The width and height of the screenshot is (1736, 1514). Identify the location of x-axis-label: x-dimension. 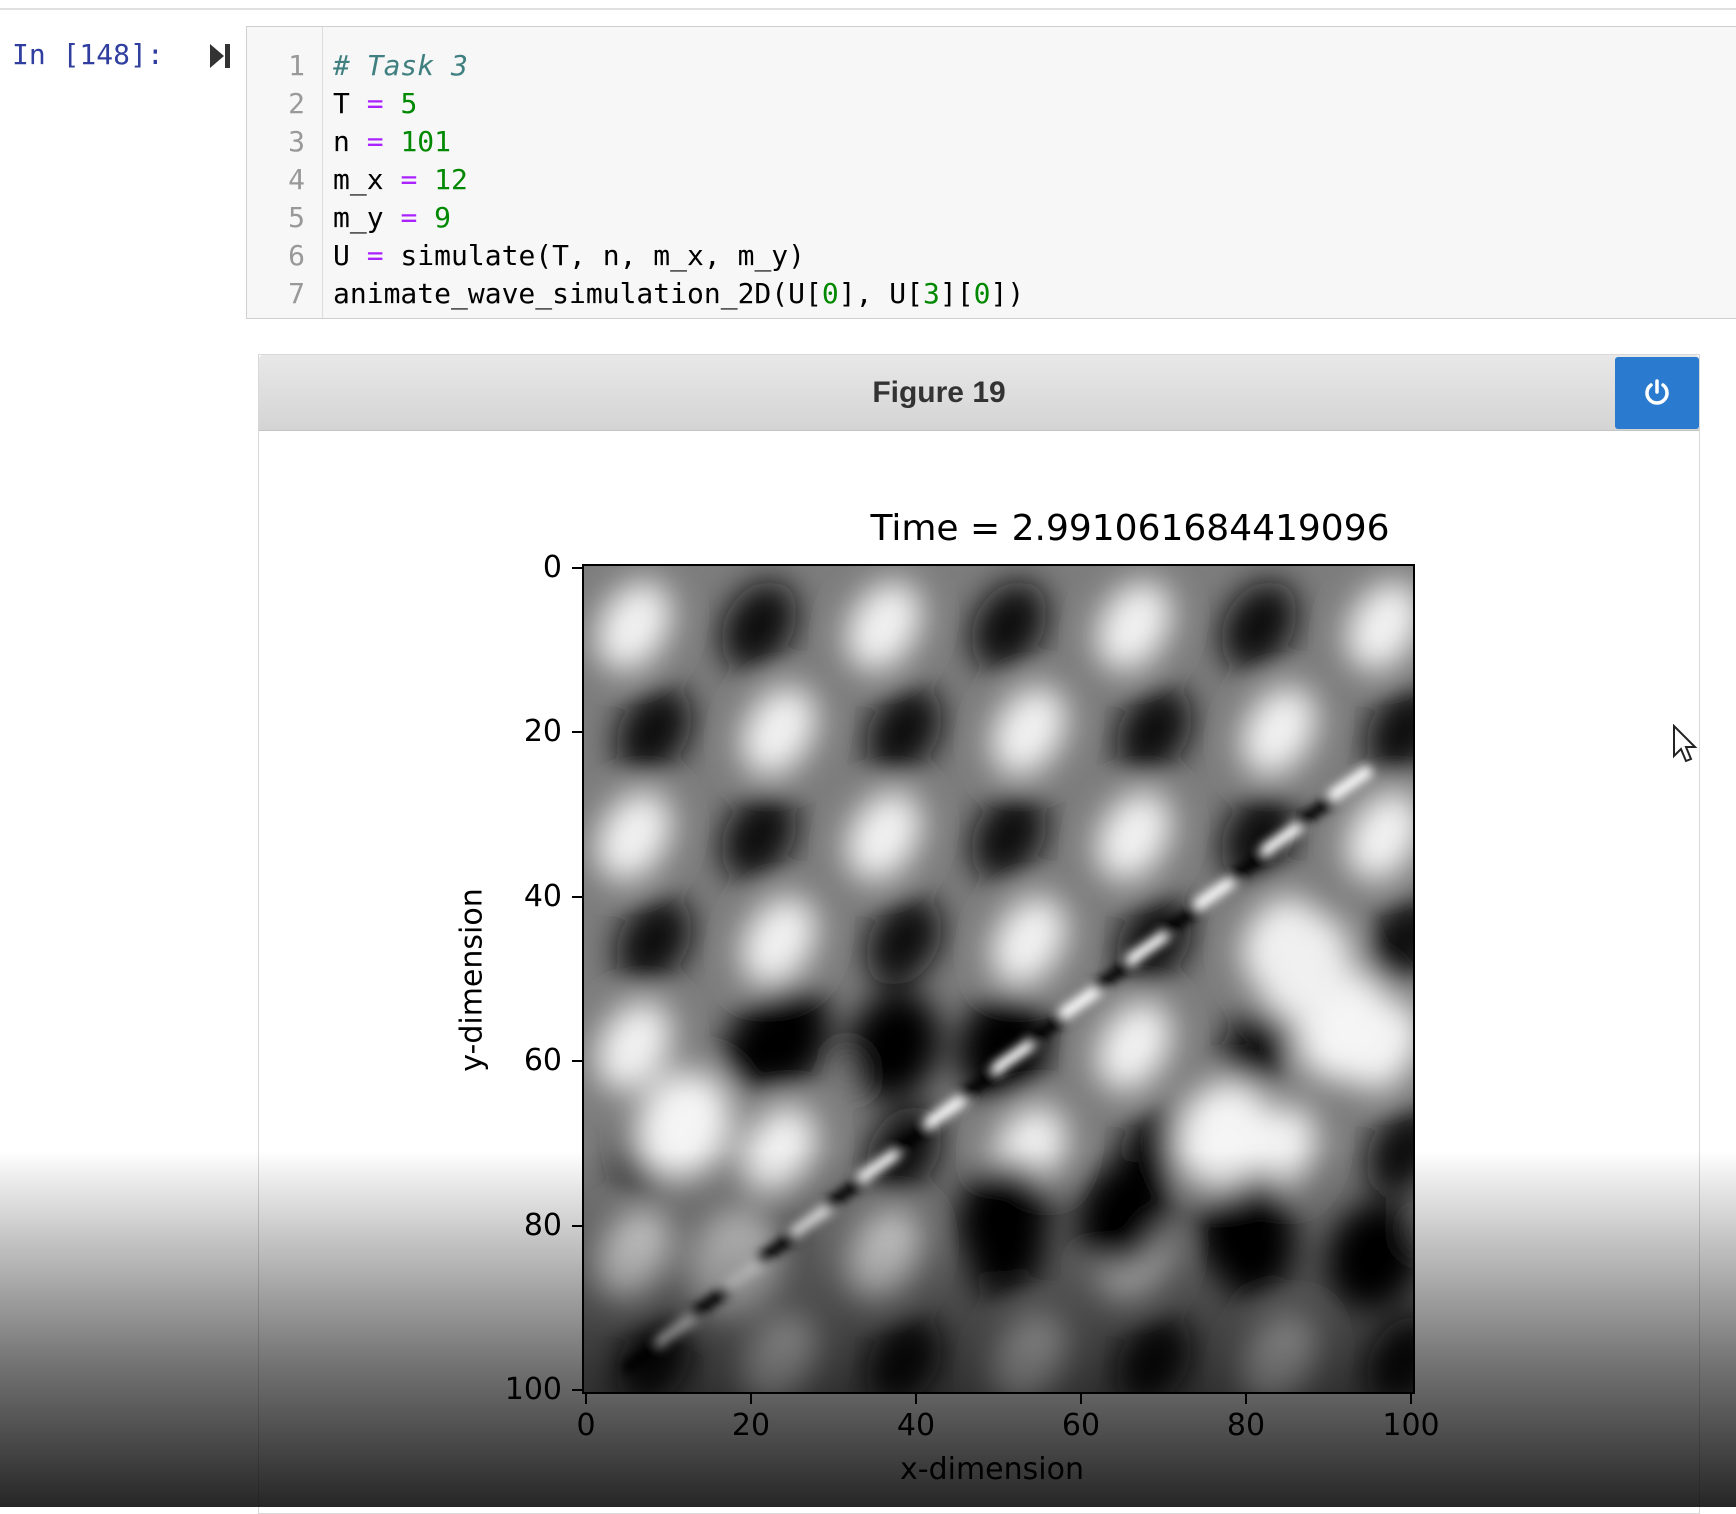
(992, 1469).